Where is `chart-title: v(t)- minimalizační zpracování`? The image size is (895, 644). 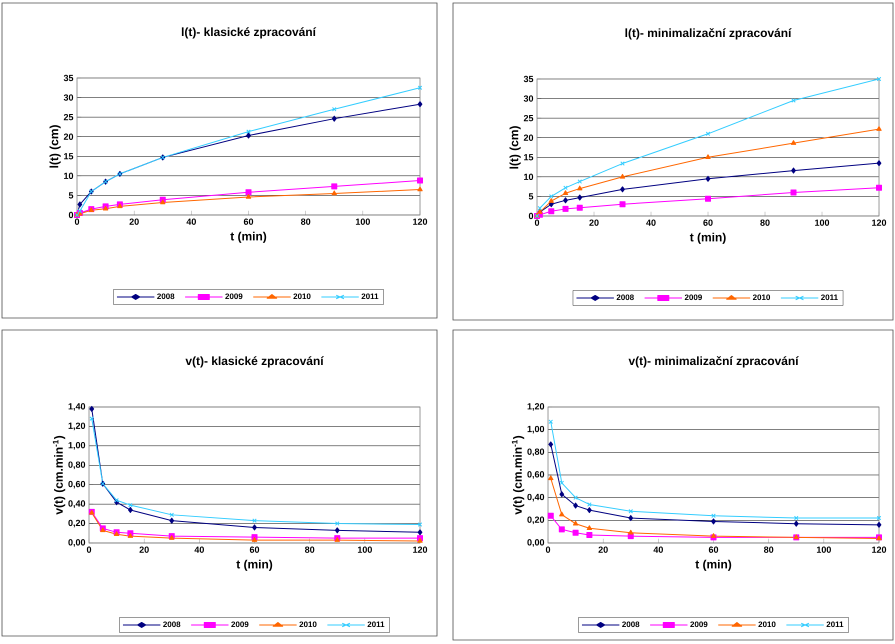
chart-title: v(t)- minimalizační zpracování is located at coordinates (713, 362).